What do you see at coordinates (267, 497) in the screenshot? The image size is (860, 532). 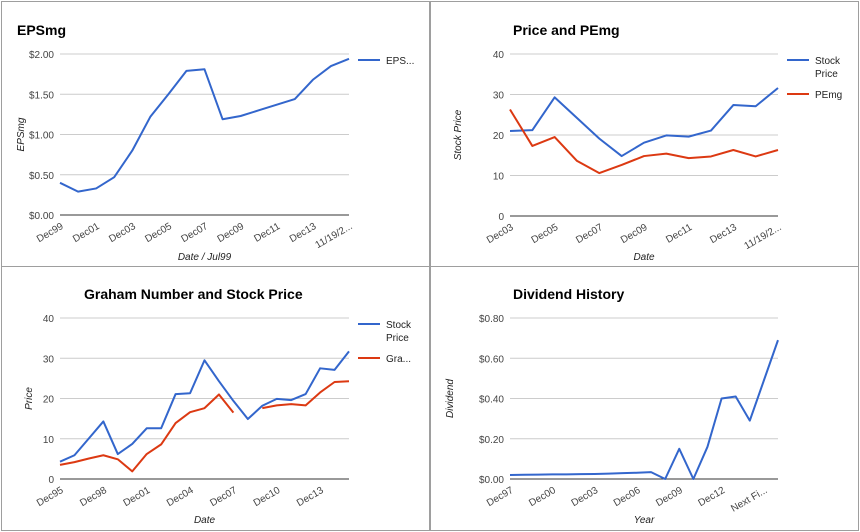 I see `x-tick-label: Dec10` at bounding box center [267, 497].